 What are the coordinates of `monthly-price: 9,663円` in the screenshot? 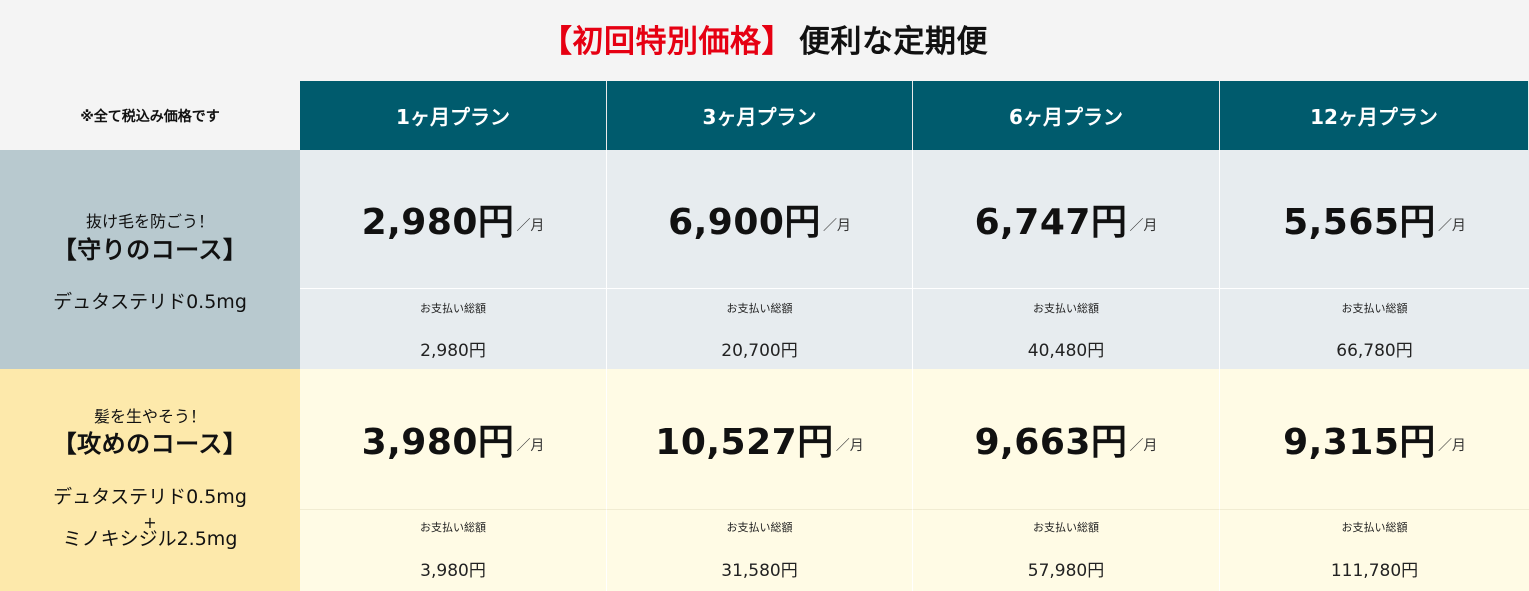 It's located at (1051, 442).